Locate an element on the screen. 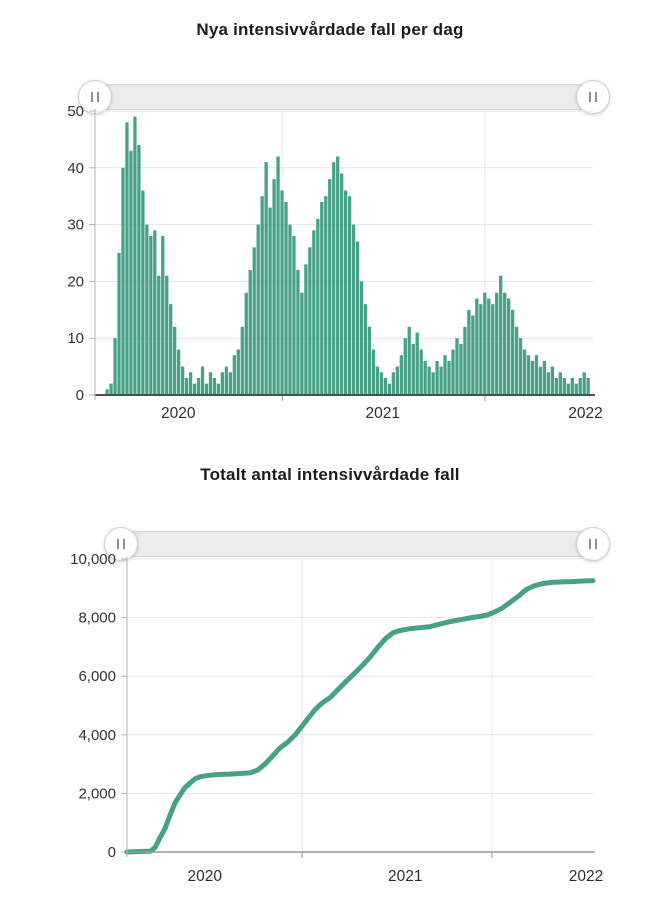 The height and width of the screenshot is (902, 660). y-tick-label: 6,000 is located at coordinates (97, 676).